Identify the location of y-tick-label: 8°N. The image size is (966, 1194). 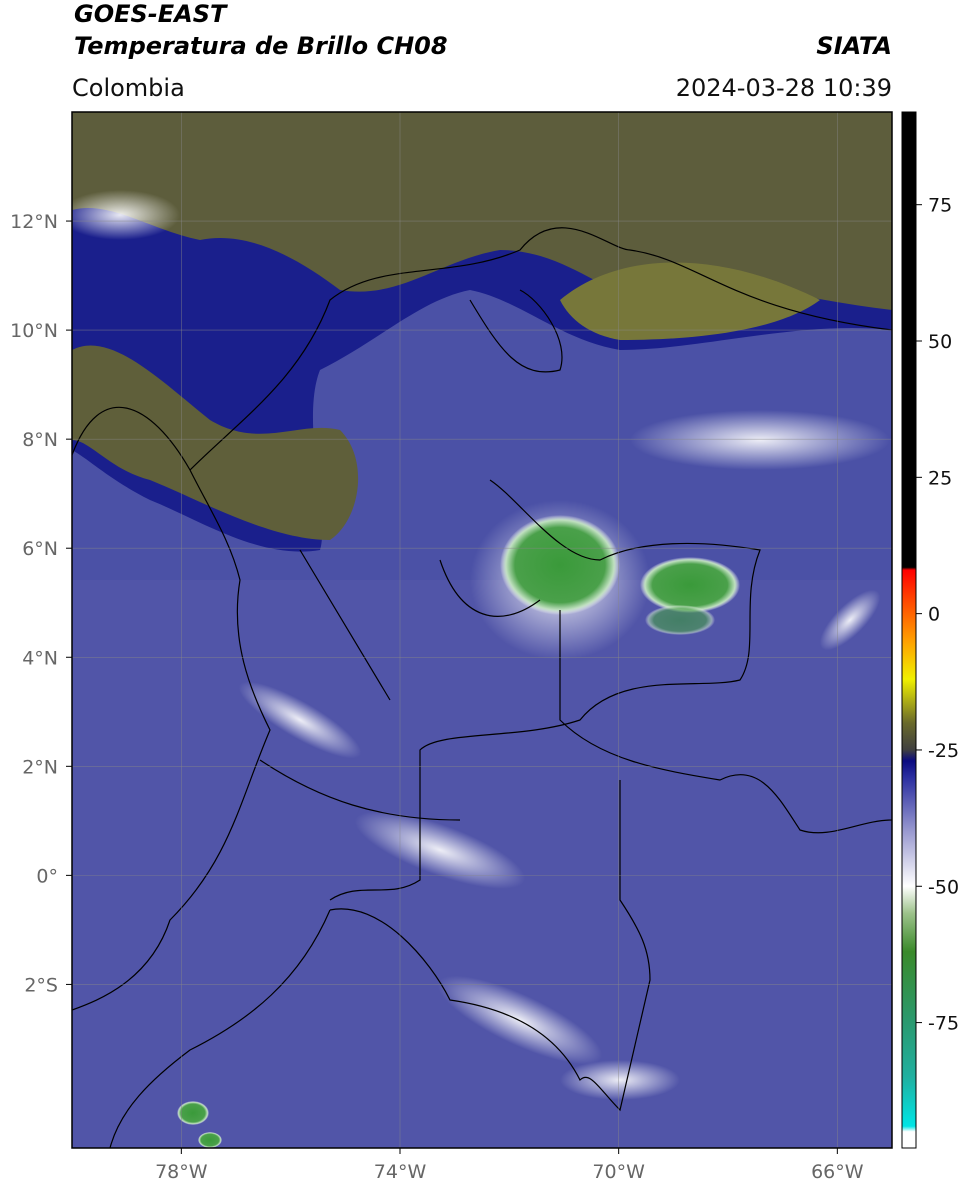
(40, 440).